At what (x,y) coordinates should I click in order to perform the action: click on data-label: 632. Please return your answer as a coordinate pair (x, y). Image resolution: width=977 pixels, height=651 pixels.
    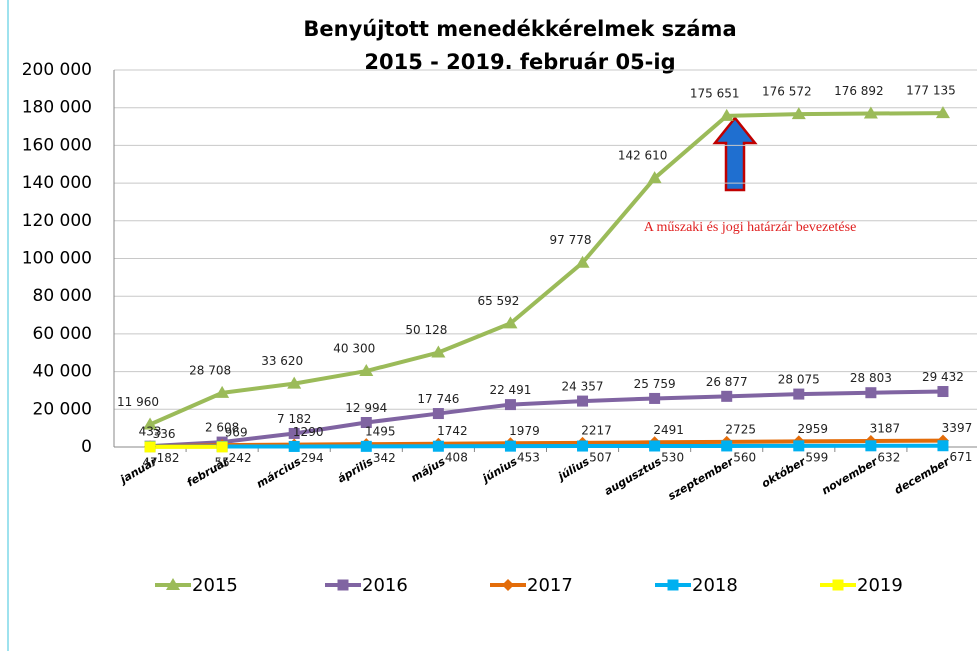
    Looking at the image, I should click on (888, 457).